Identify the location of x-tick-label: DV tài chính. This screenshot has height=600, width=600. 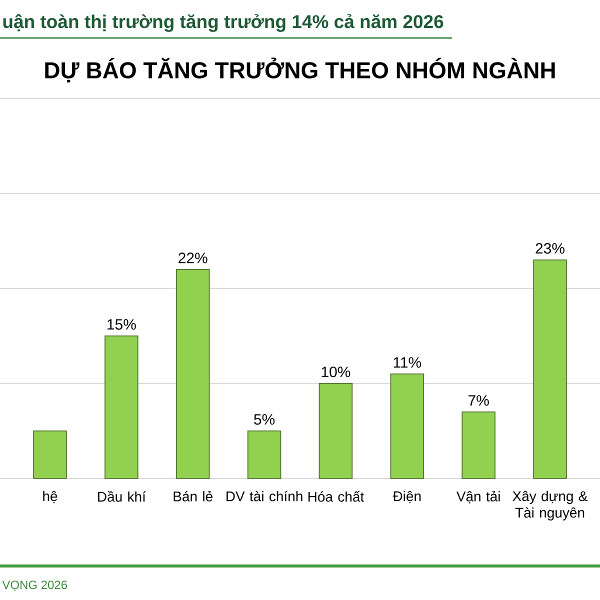
(264, 496).